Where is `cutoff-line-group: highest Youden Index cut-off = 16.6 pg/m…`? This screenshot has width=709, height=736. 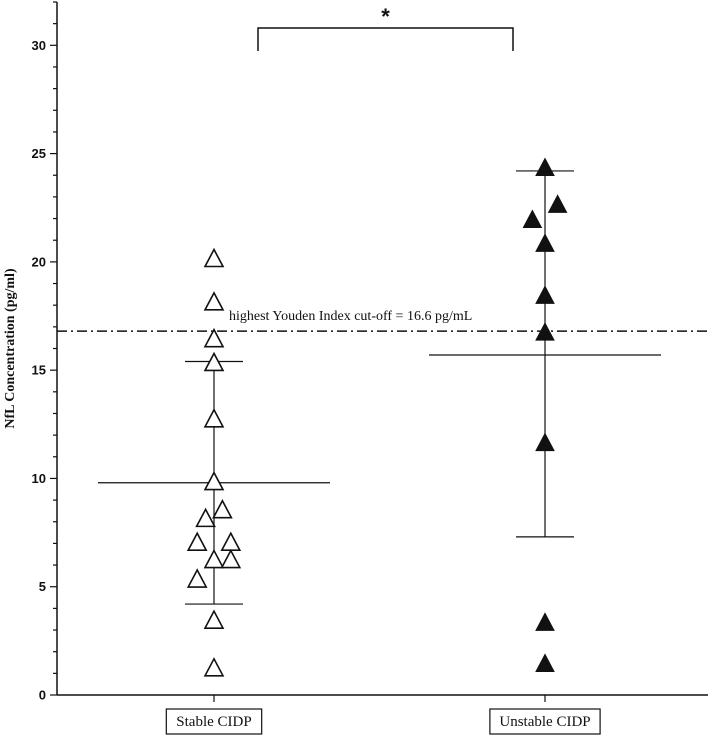
cutoff-line-group: highest Youden Index cut-off = 16.6 pg/m… is located at coordinates (382, 320).